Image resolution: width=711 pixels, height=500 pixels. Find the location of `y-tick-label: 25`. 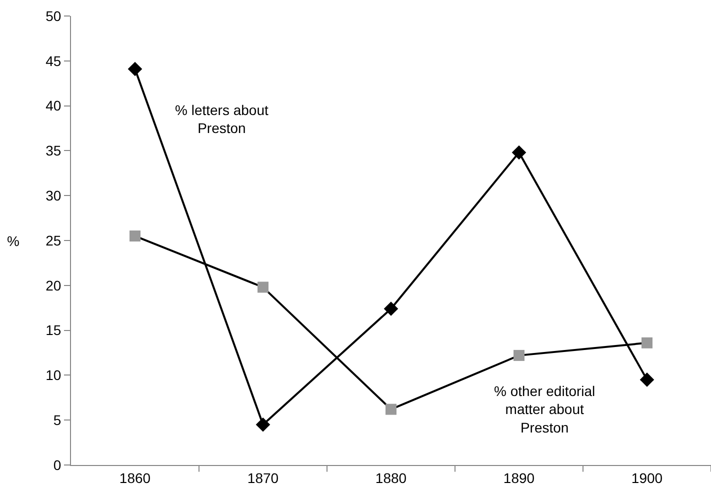

y-tick-label: 25 is located at coordinates (54, 240).